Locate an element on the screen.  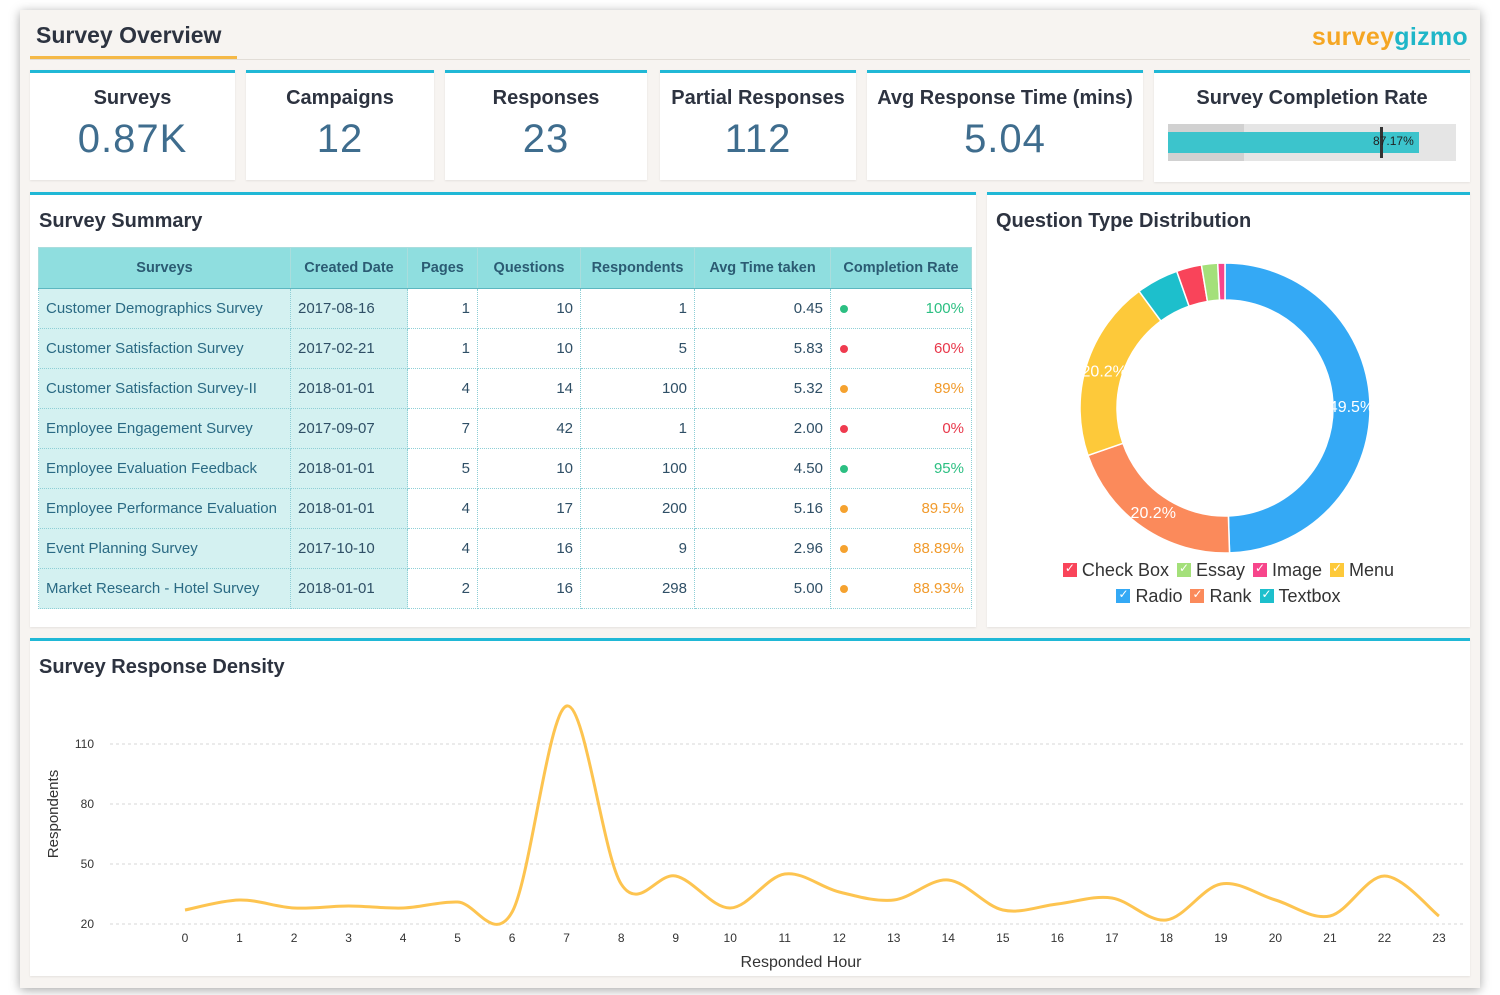
column-header-pages: Pages is located at coordinates (442, 268).